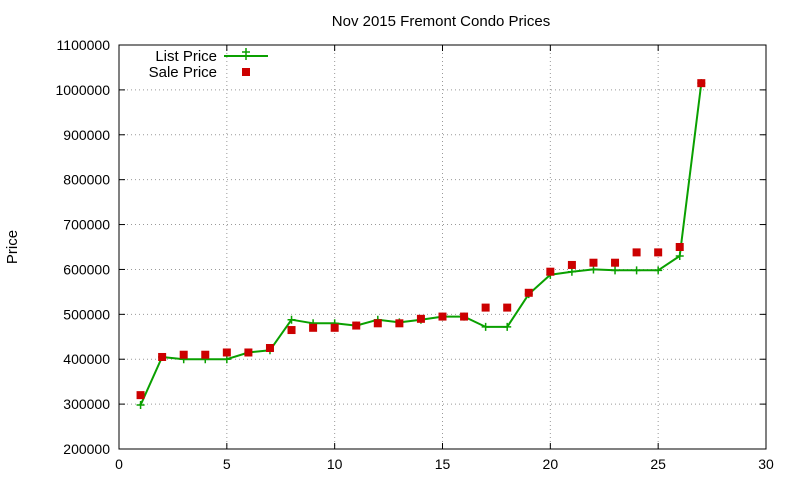  What do you see at coordinates (86, 314) in the screenshot?
I see `y-tick-label: 500000` at bounding box center [86, 314].